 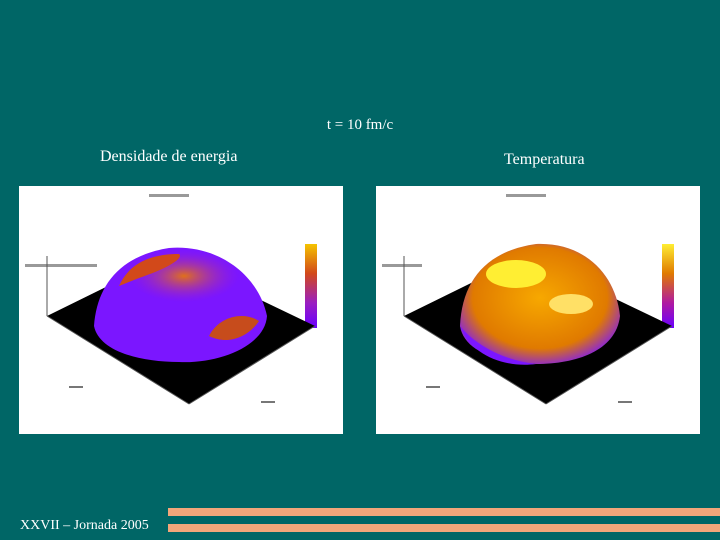 What do you see at coordinates (360, 125) in the screenshot?
I see `slide-title: t = 10 fm/c` at bounding box center [360, 125].